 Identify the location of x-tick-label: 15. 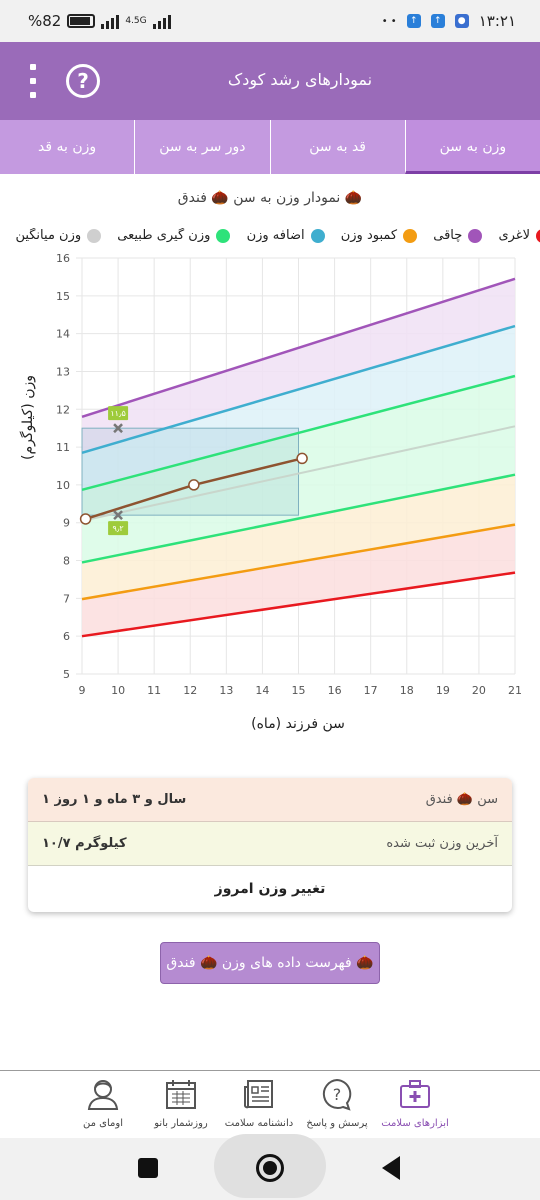
(299, 690).